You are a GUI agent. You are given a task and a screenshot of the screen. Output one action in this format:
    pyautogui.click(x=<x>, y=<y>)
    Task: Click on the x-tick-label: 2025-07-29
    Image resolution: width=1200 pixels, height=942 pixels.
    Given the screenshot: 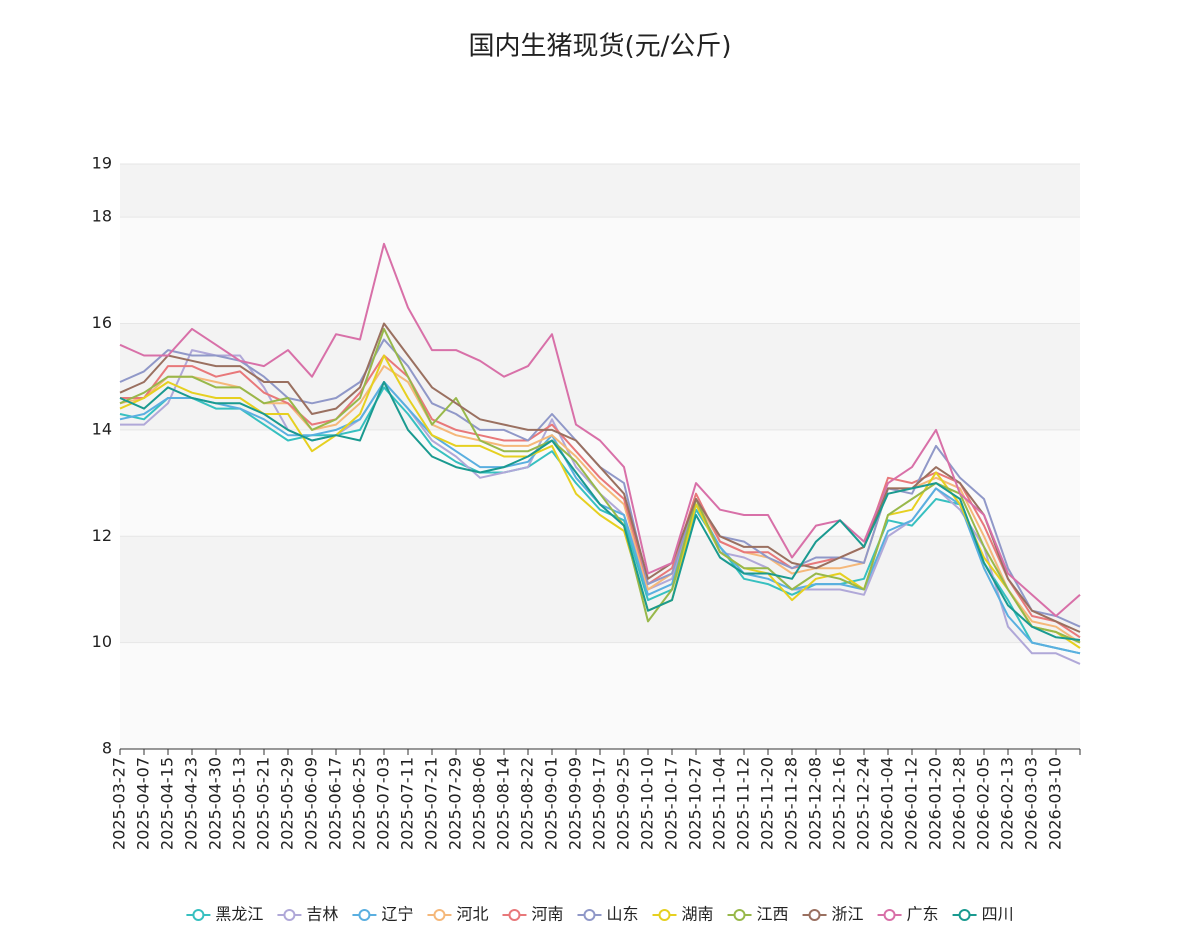 What is the action you would take?
    pyautogui.click(x=455, y=803)
    